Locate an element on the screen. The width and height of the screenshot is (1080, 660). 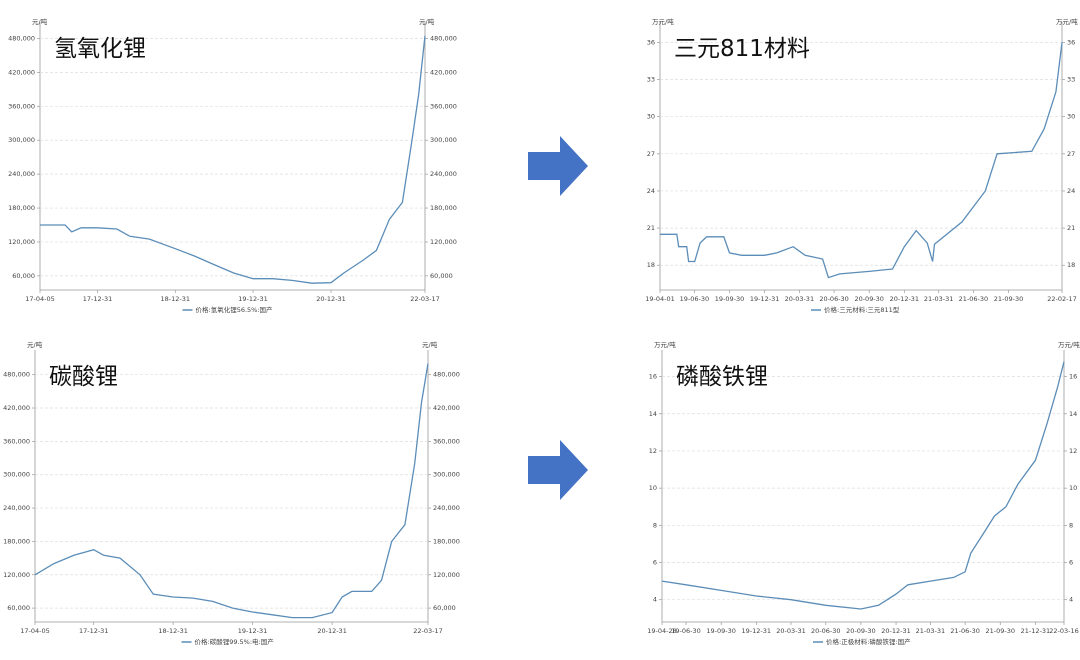
y-tick-label: 8 is located at coordinates (655, 525).